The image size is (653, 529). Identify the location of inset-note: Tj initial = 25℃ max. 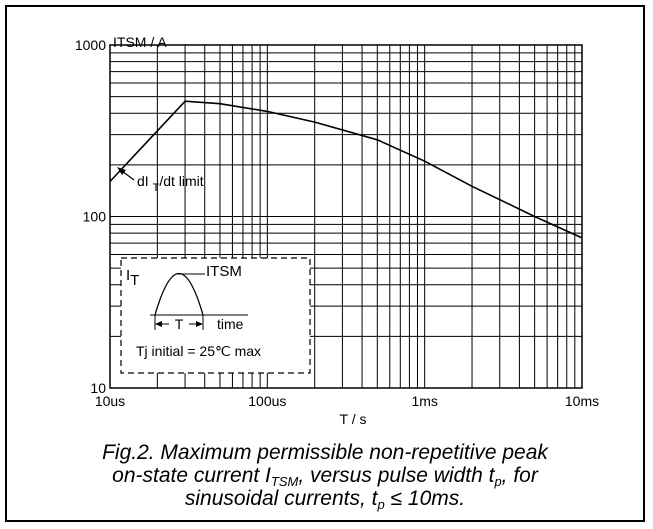
(198, 351).